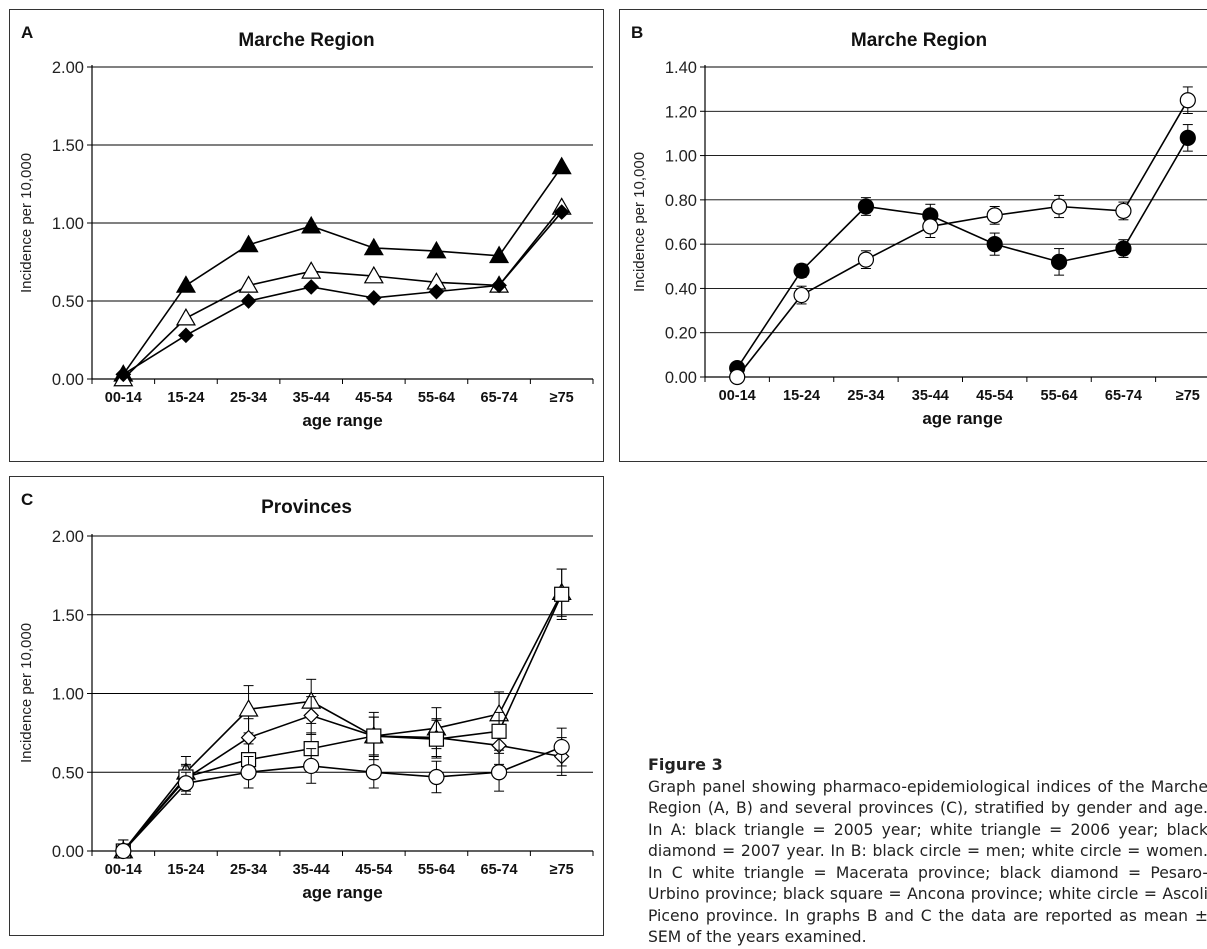 Image resolution: width=1207 pixels, height=949 pixels. Describe the element at coordinates (681, 68) in the screenshot. I see `y-tick-label: 1.40` at that location.